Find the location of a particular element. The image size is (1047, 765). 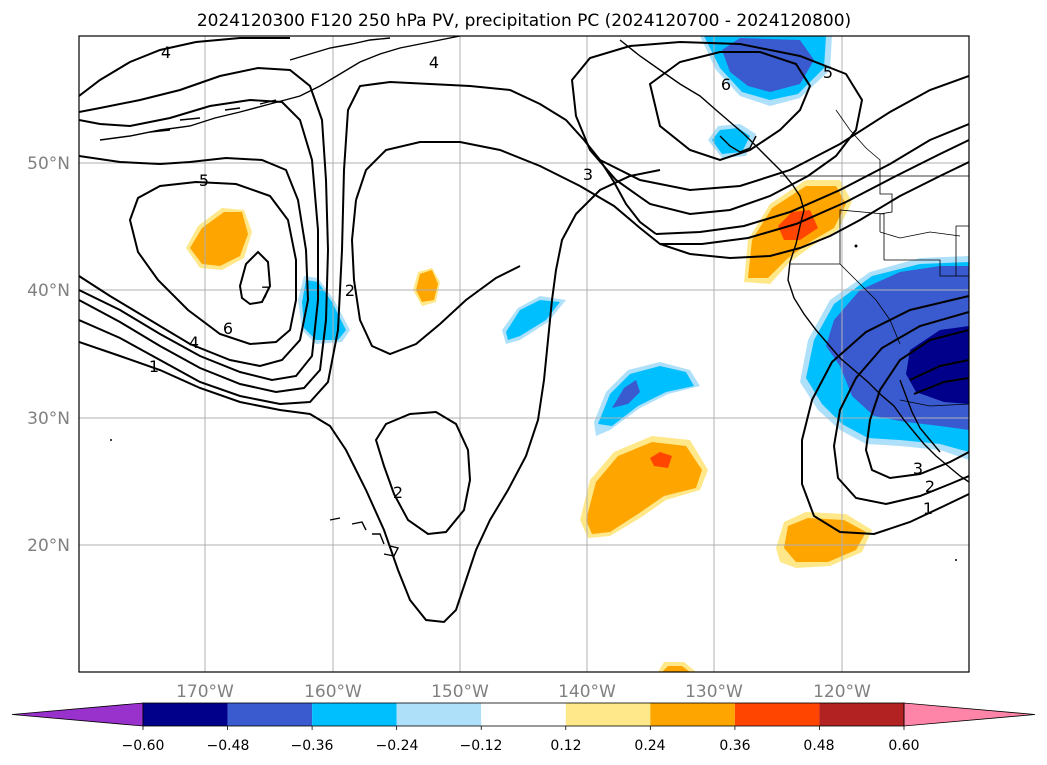

colorbar-tick-label: −0.36 is located at coordinates (312, 746).